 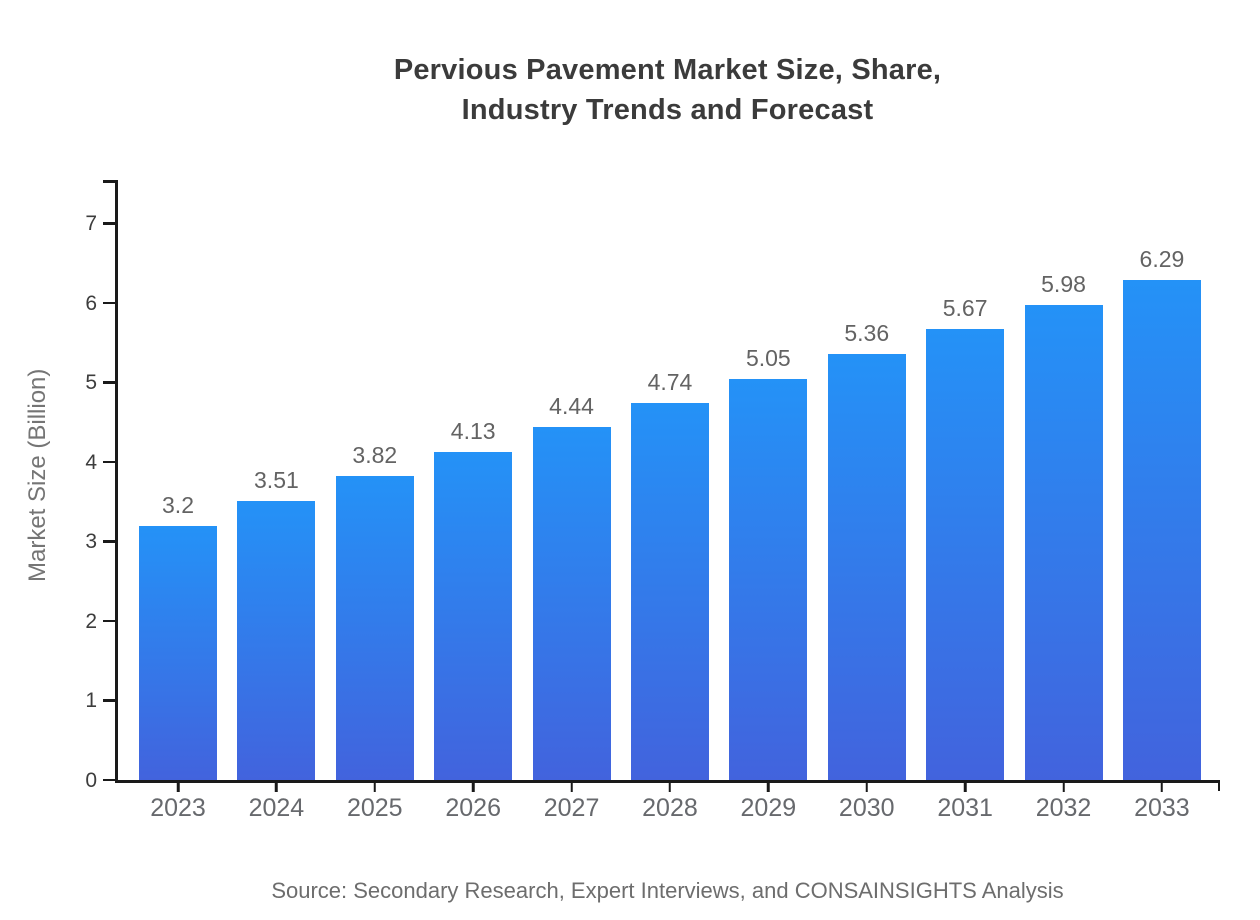 I want to click on y-tick-label: 2, so click(x=91, y=621).